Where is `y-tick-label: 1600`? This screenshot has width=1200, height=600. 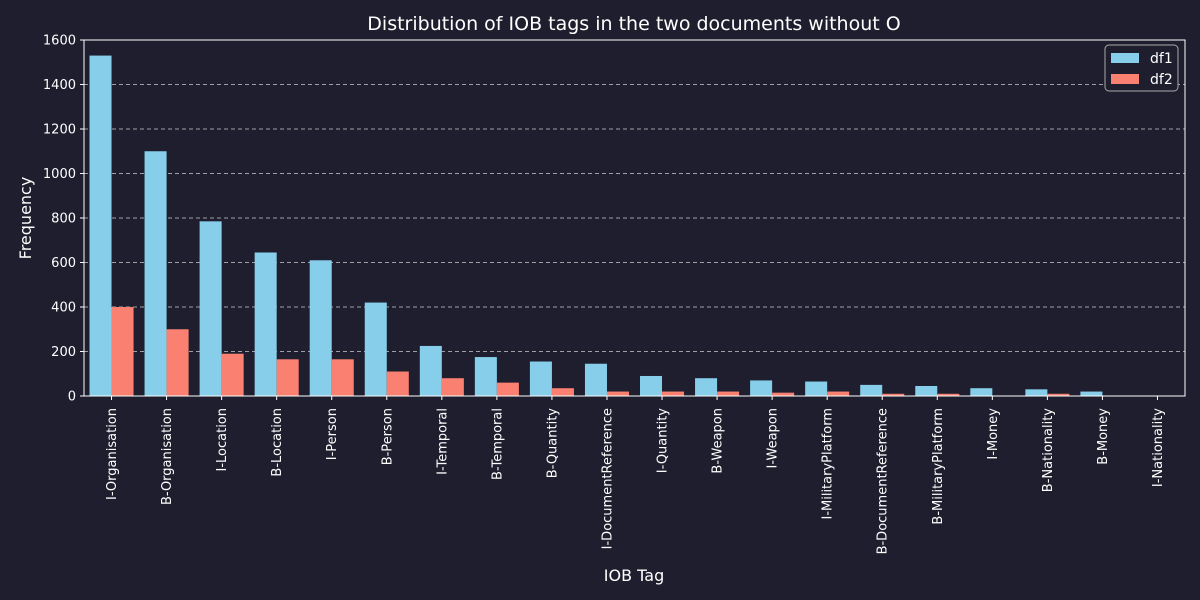 y-tick-label: 1600 is located at coordinates (59, 41).